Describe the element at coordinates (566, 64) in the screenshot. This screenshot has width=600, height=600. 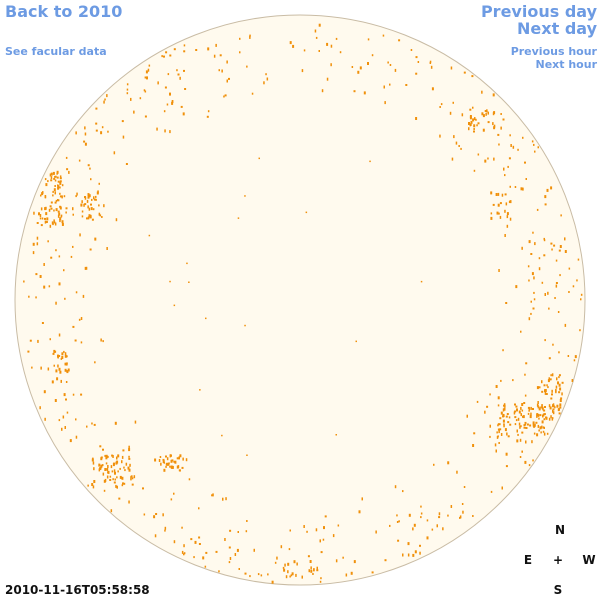
I see `next-hour-link: Next hour` at that location.